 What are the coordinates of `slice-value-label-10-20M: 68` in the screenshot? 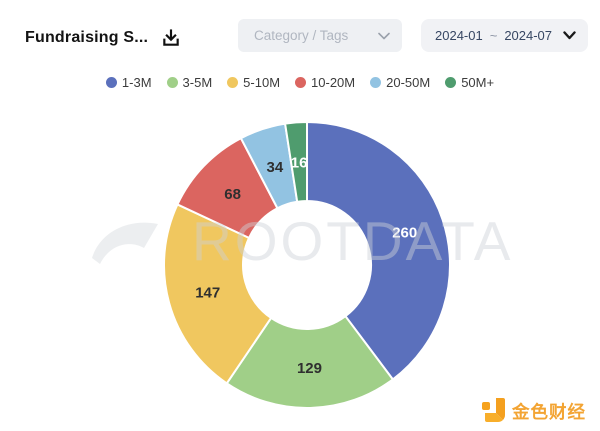 It's located at (232, 194).